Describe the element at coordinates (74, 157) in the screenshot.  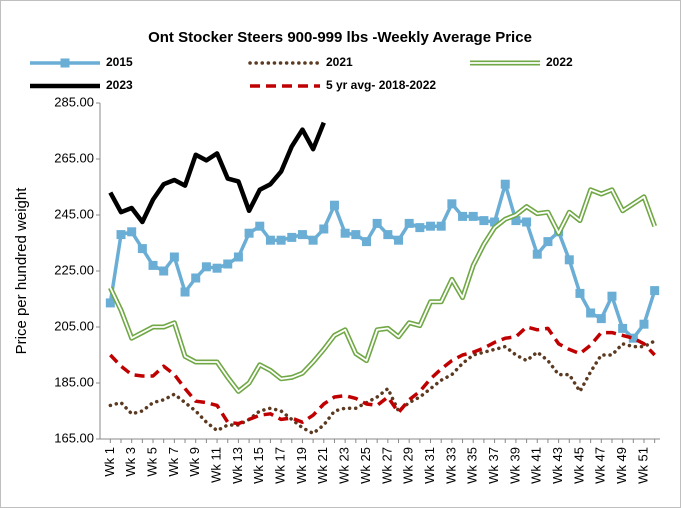
I see `y-tick-label: 265.00` at that location.